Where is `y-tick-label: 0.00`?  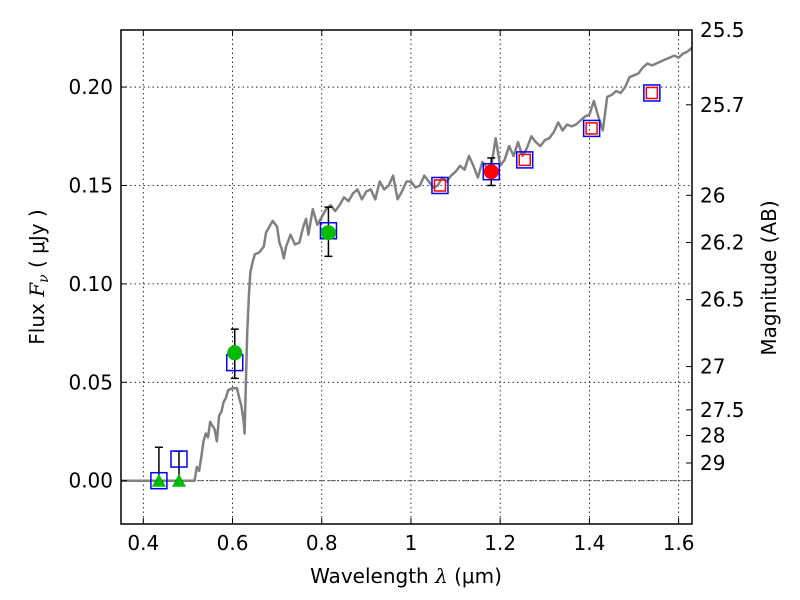
y-tick-label: 0.00 is located at coordinates (90, 481).